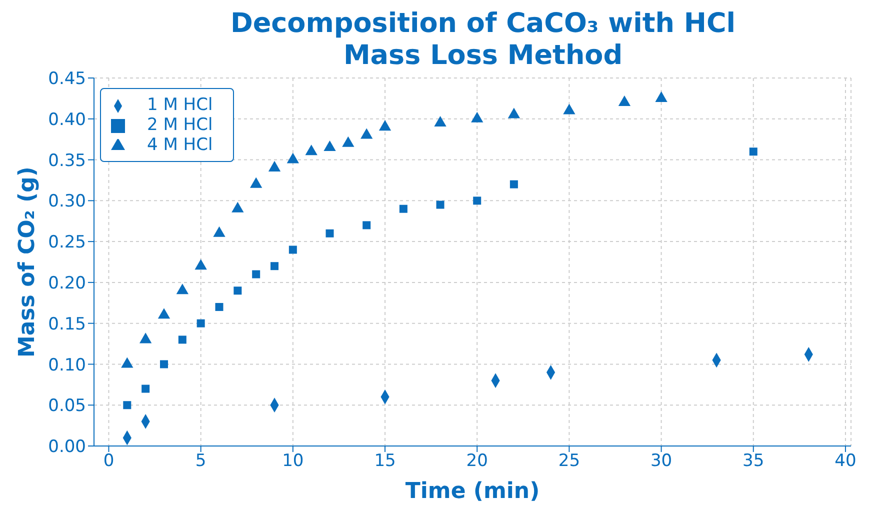 The height and width of the screenshot is (516, 873). Describe the element at coordinates (845, 461) in the screenshot. I see `x-tick-label: 40` at that location.